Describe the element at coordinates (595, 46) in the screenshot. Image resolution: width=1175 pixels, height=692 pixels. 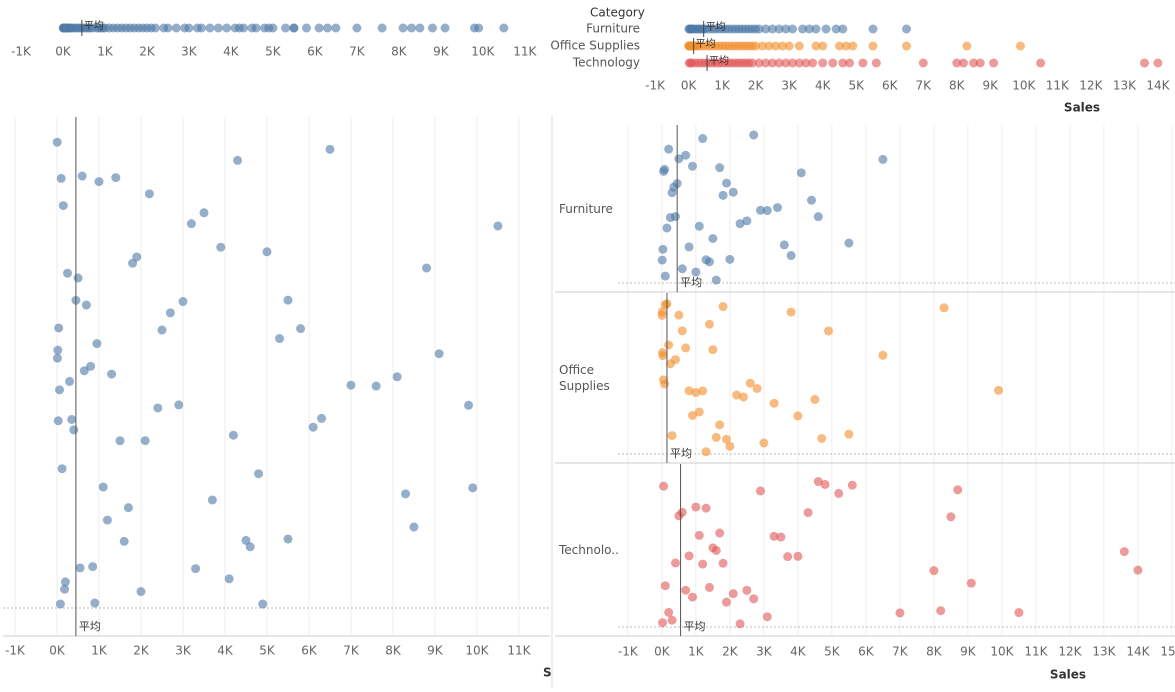
I see `legend-label: Office Supplies` at that location.